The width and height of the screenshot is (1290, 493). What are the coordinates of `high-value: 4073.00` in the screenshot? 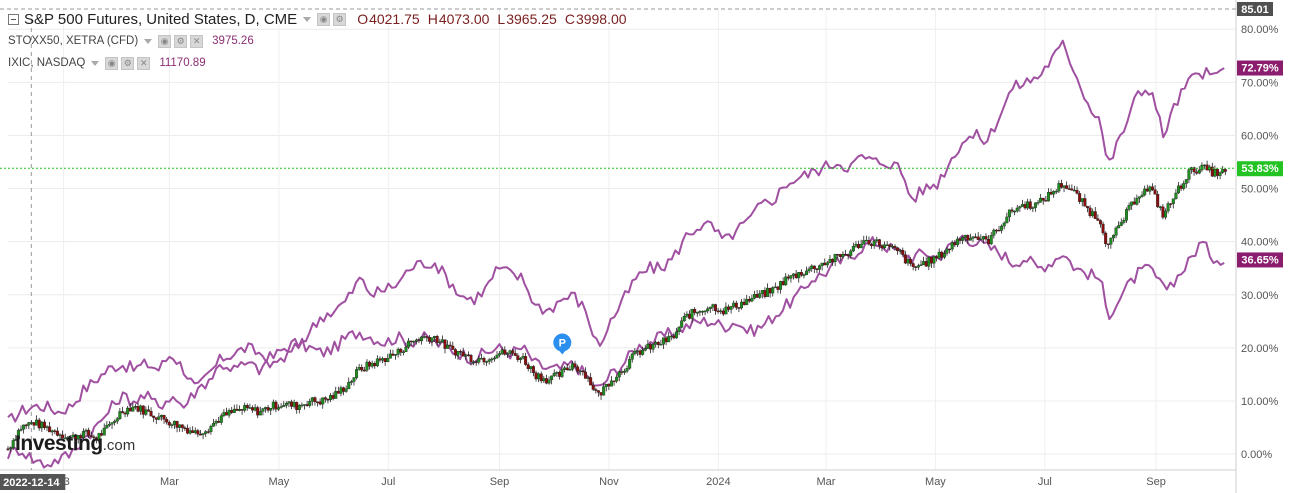 It's located at (464, 19).